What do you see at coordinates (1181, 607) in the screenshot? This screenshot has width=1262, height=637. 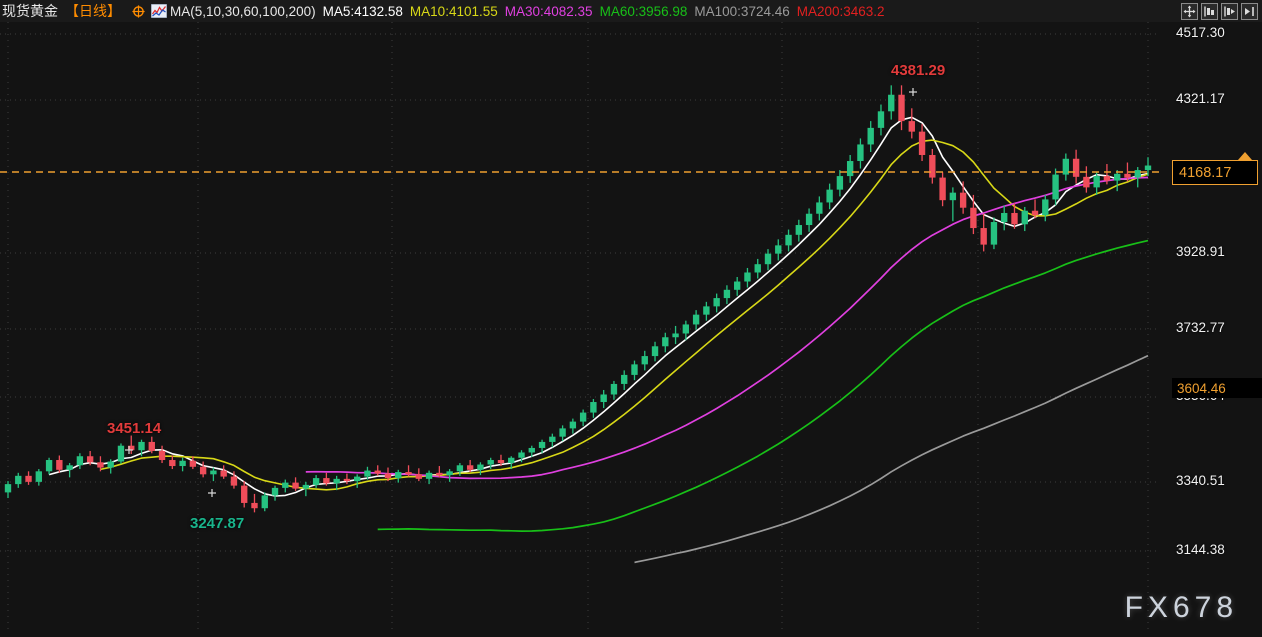 I see `watermark: FX678` at bounding box center [1181, 607].